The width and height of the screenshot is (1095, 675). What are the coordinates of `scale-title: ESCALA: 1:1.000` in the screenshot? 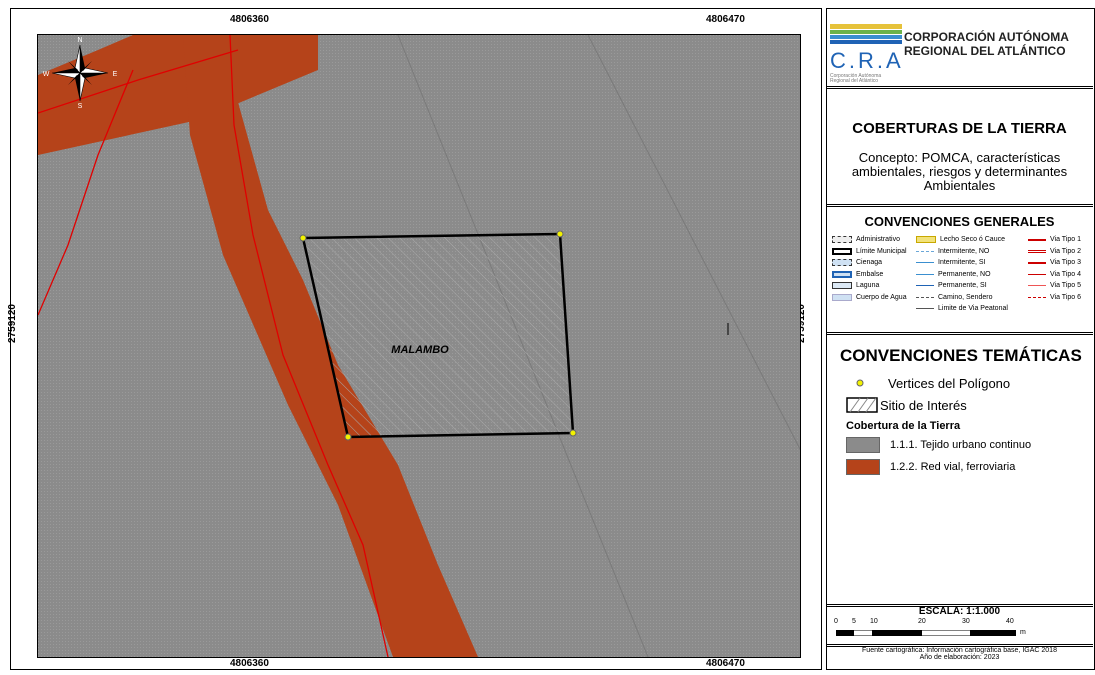 It's located at (959, 611).